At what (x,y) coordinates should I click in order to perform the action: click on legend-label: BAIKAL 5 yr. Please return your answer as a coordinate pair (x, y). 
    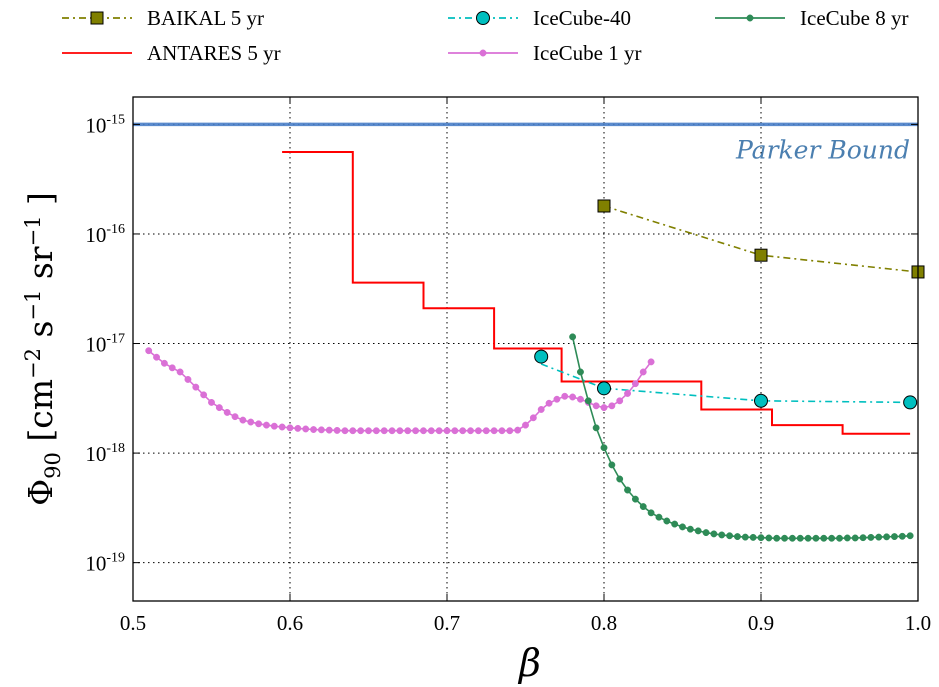
    Looking at the image, I should click on (205, 18).